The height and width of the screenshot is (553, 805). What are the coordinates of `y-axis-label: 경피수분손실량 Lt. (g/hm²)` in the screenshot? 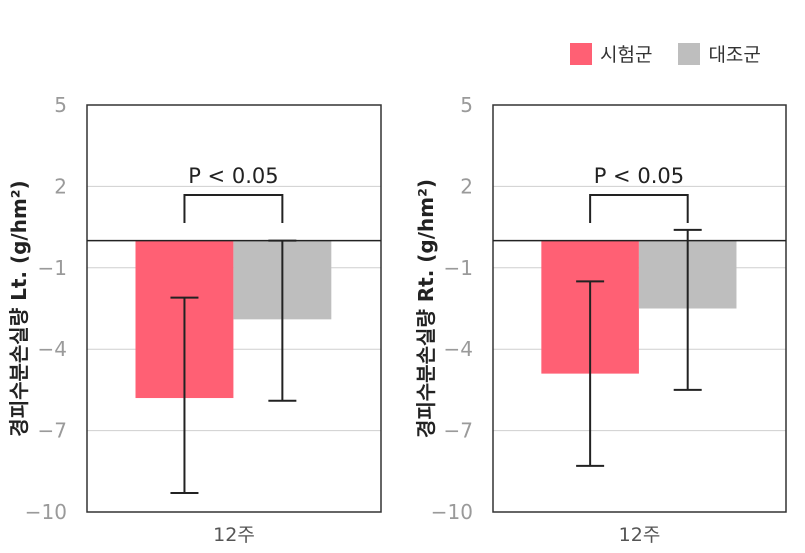 It's located at (19, 308).